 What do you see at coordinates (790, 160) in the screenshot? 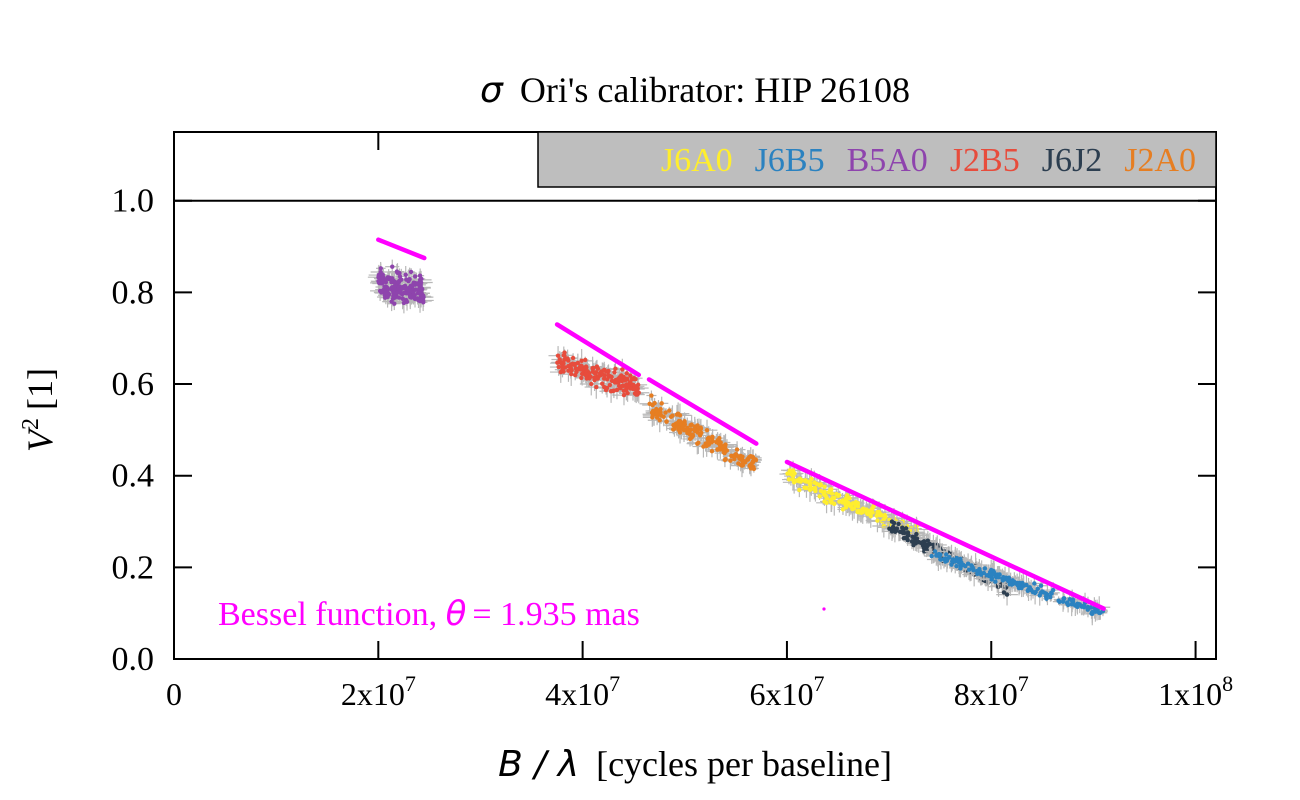
I see `legend-entry-j6b5: J6B5` at bounding box center [790, 160].